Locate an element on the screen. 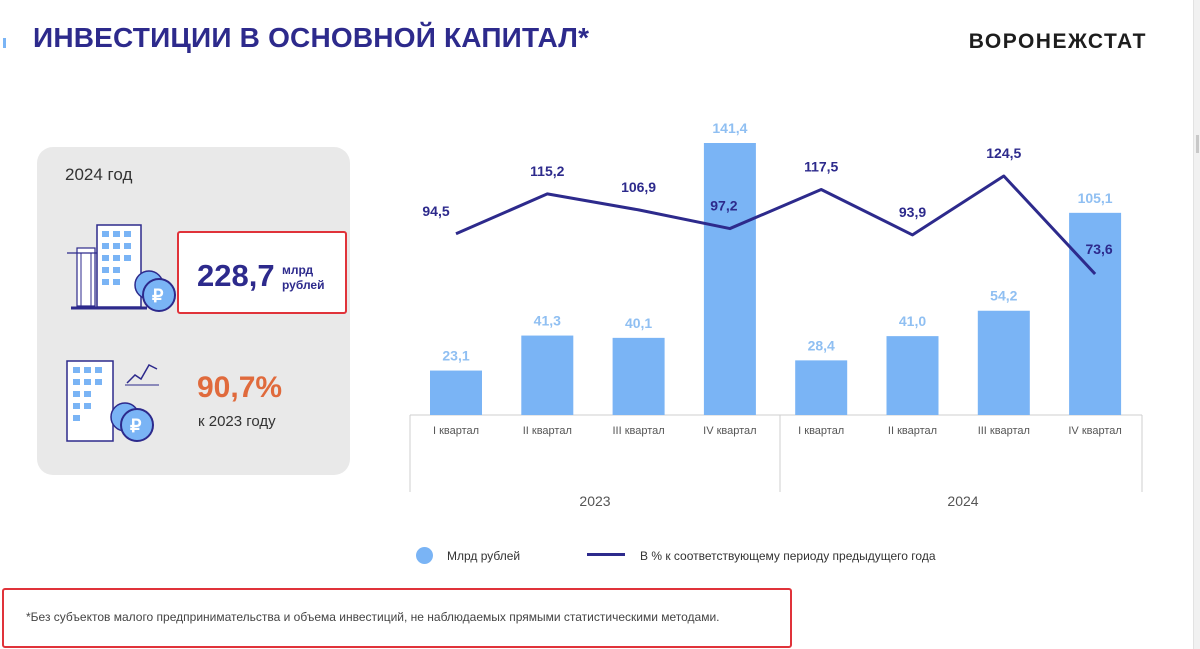  scrollbar is located at coordinates (1196, 324).